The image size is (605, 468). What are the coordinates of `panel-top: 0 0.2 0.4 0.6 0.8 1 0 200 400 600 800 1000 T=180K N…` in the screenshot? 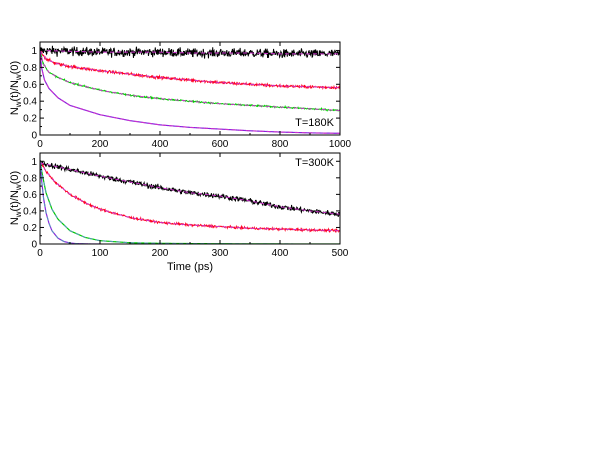 It's located at (180, 95).